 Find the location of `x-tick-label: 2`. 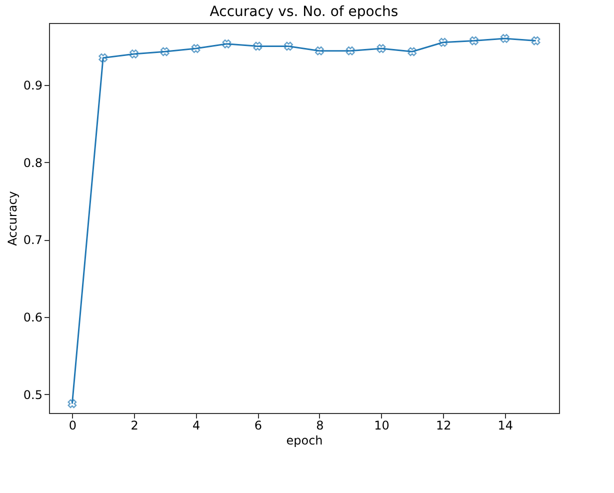

x-tick-label: 2 is located at coordinates (134, 425).